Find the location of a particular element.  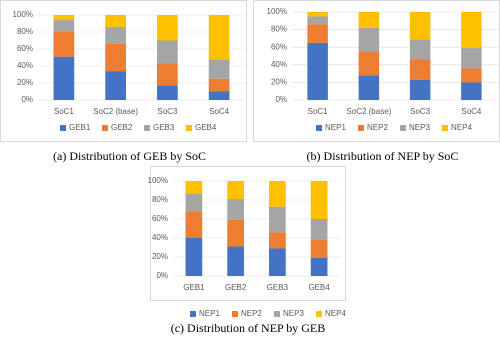

legend-label: GEB1 is located at coordinates (80, 127).